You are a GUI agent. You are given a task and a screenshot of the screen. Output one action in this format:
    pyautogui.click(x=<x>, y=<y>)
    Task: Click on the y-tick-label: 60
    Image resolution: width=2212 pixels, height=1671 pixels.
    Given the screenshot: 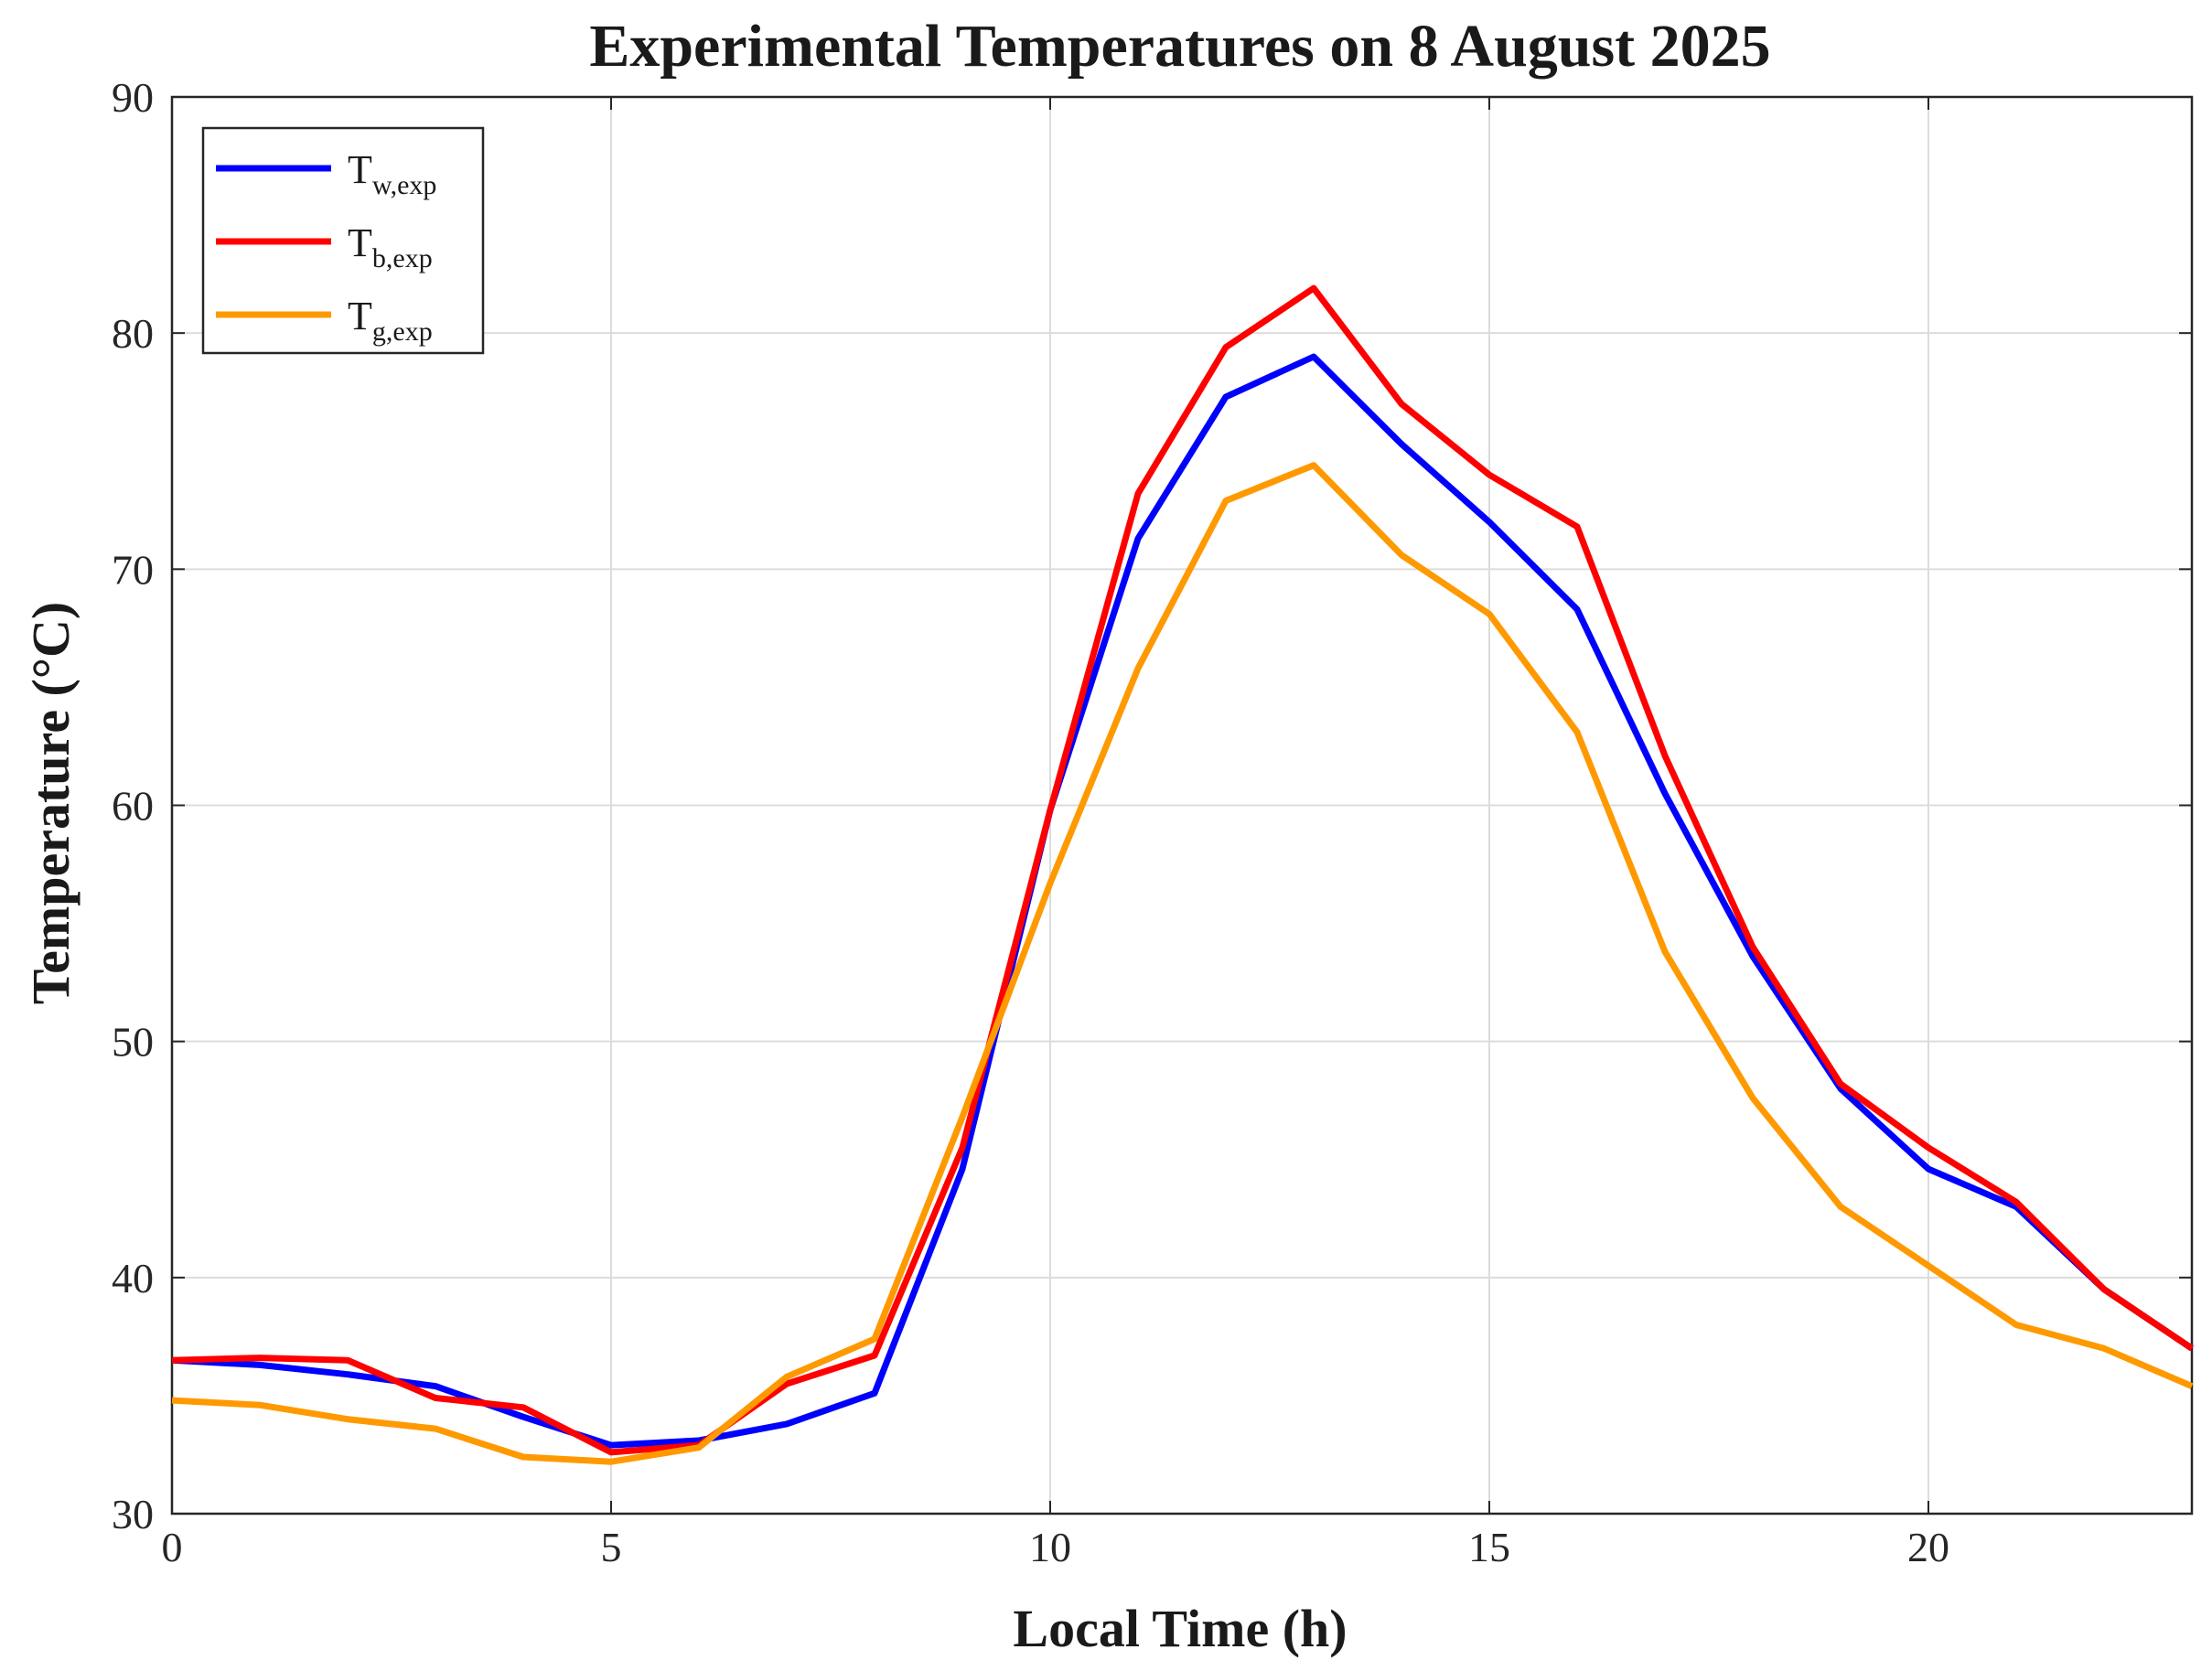 What is the action you would take?
    pyautogui.click(x=133, y=806)
    